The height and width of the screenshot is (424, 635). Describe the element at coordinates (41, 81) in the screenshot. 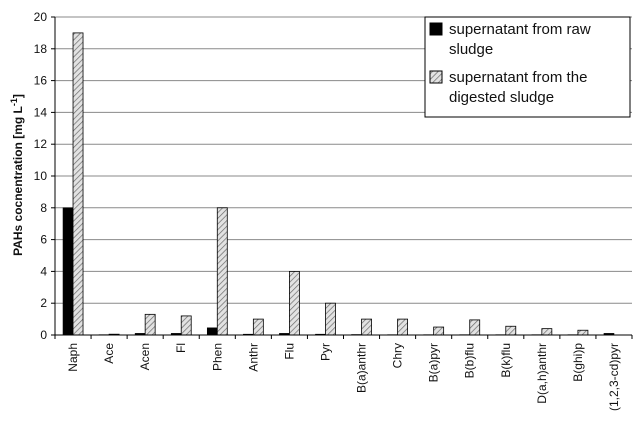

I see `y-tick-label: 16` at that location.